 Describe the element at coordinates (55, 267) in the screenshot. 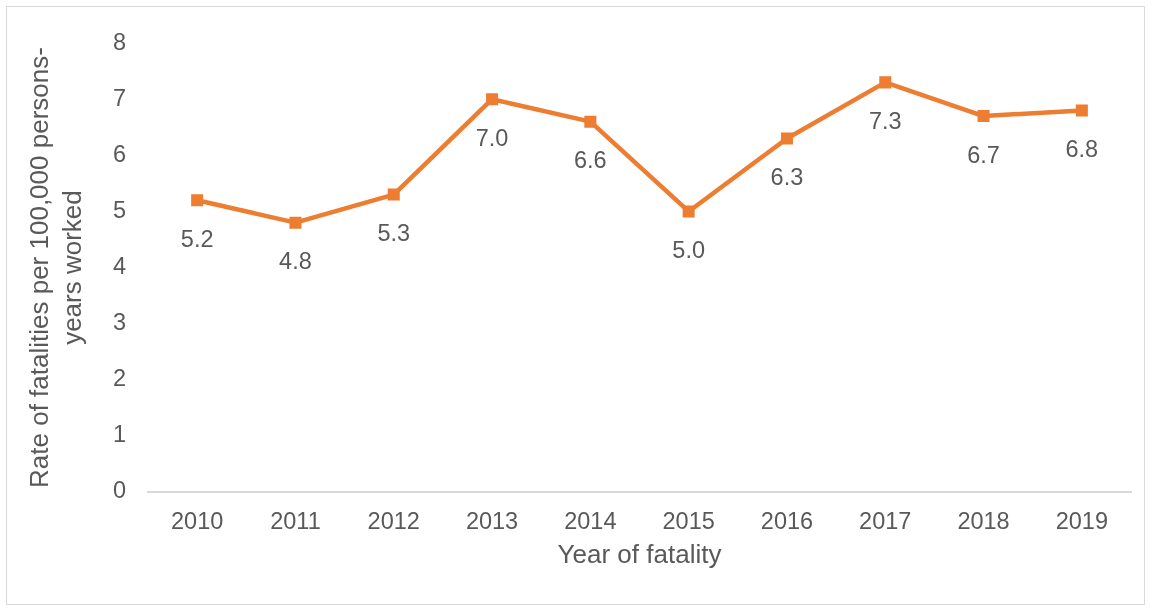

I see `y-axis-title: Rate of fatalities per 100,000 persons-years worked` at that location.